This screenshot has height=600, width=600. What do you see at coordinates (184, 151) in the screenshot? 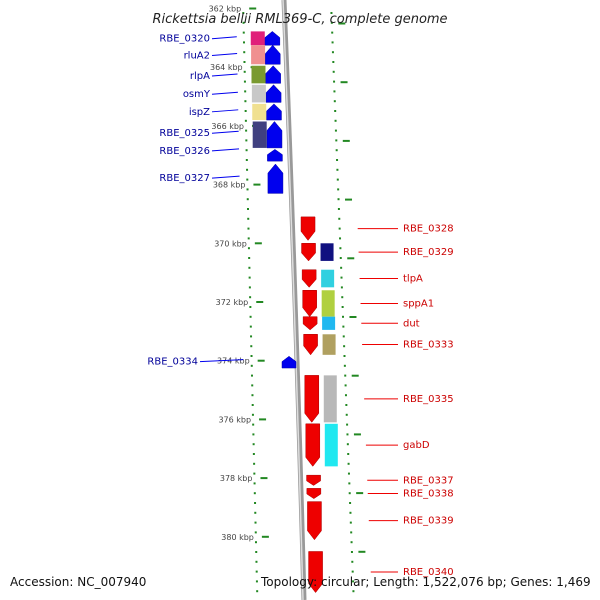
I see `gene-label-rbe_0326: RBE_0326` at bounding box center [184, 151].